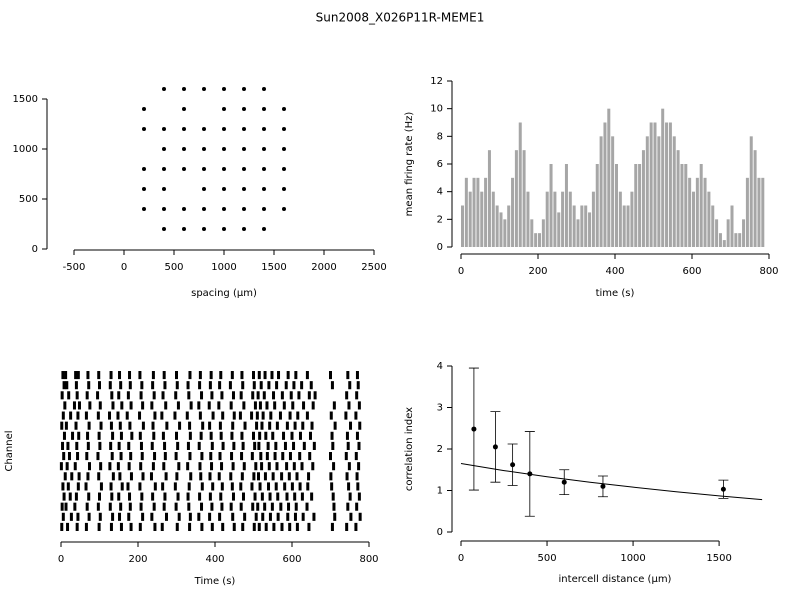 The height and width of the screenshot is (600, 800). What do you see at coordinates (28, 199) in the screenshot?
I see `y-tick-label: 500` at bounding box center [28, 199].